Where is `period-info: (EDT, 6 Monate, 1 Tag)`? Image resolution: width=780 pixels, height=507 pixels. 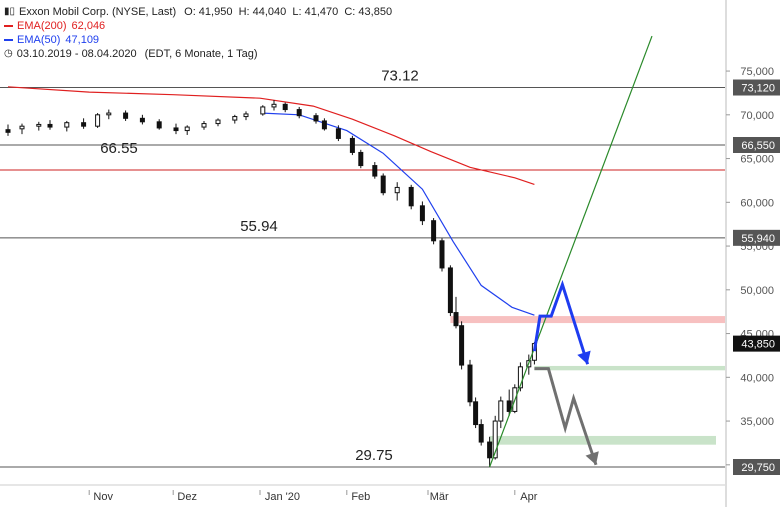
period-info: (EDT, 6 Monate, 1 Tag) is located at coordinates (201, 54).